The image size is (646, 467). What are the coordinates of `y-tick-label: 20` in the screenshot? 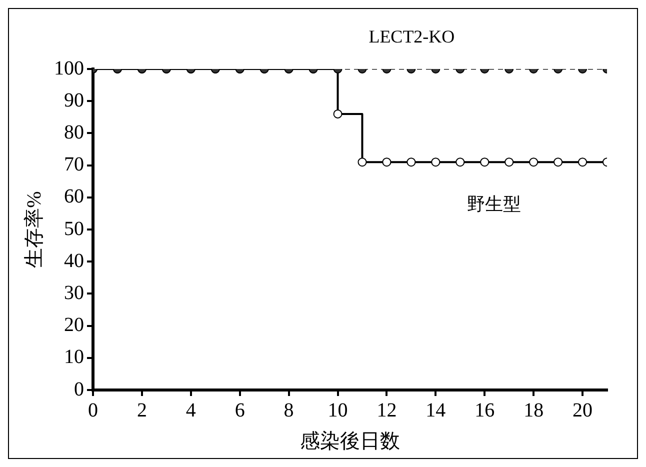 It's located at (74, 325).